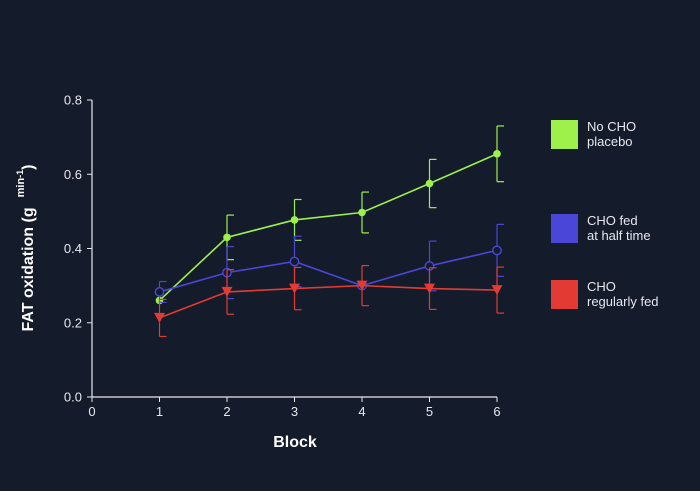  I want to click on y-axis-title-unit: min, so click(21, 188).